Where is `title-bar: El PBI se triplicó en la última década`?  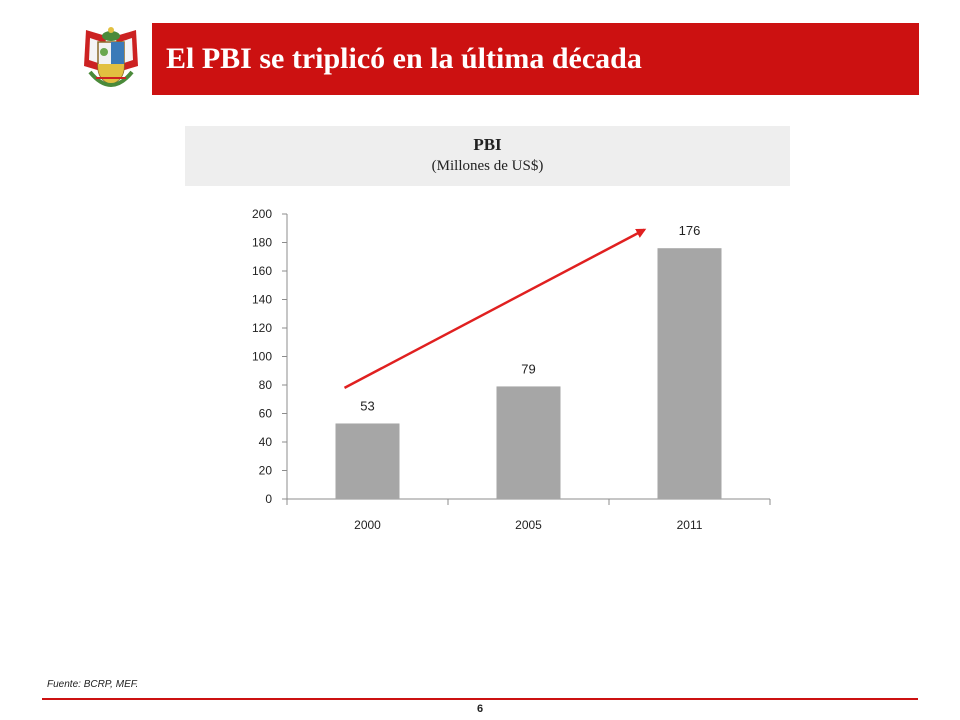 title-bar: El PBI se triplicó en la última década is located at coordinates (535, 59).